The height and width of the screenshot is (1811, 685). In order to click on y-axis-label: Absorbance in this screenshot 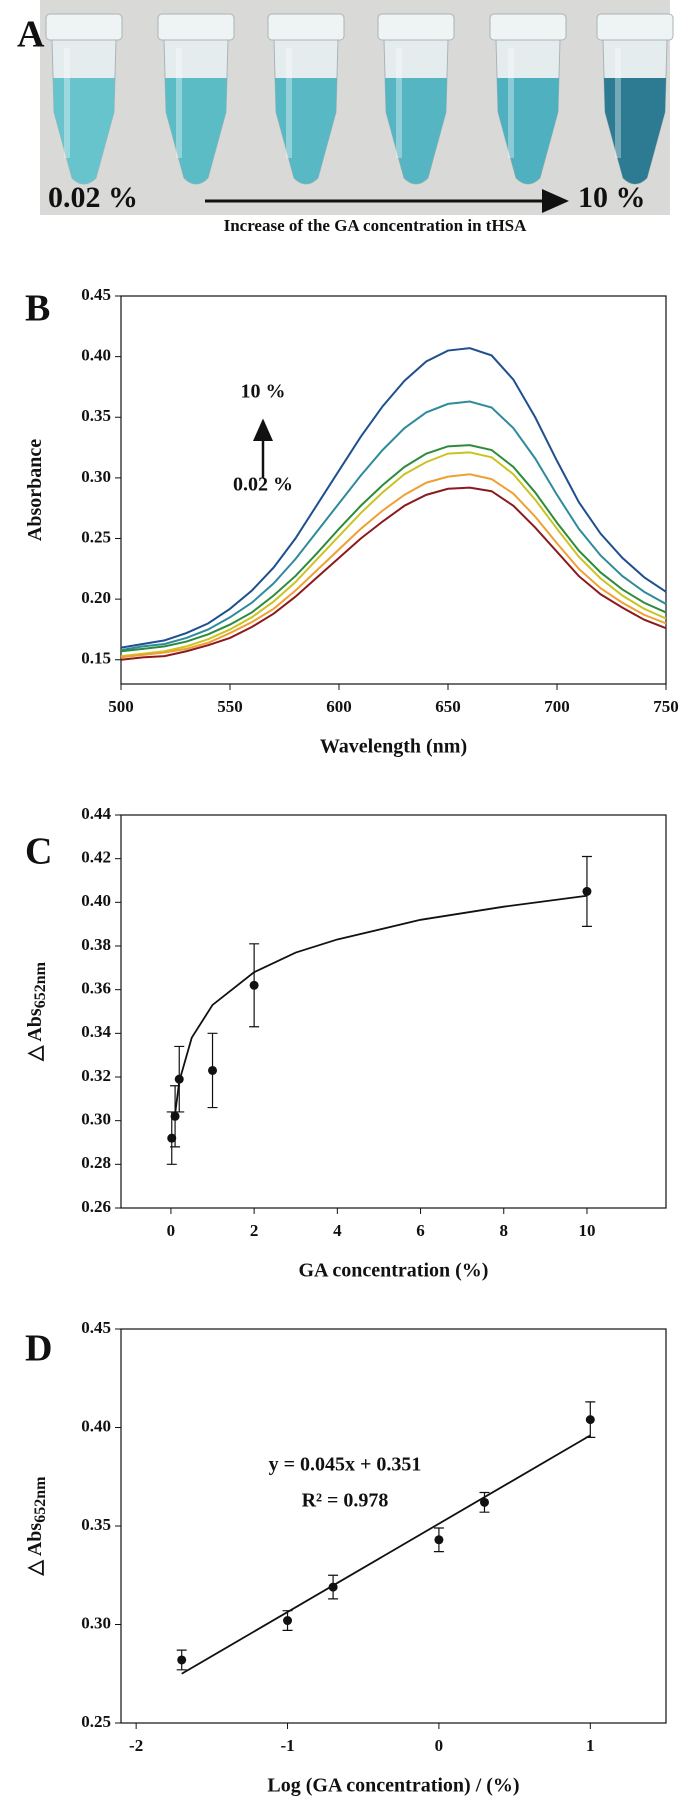, I will do `click(35, 490)`.